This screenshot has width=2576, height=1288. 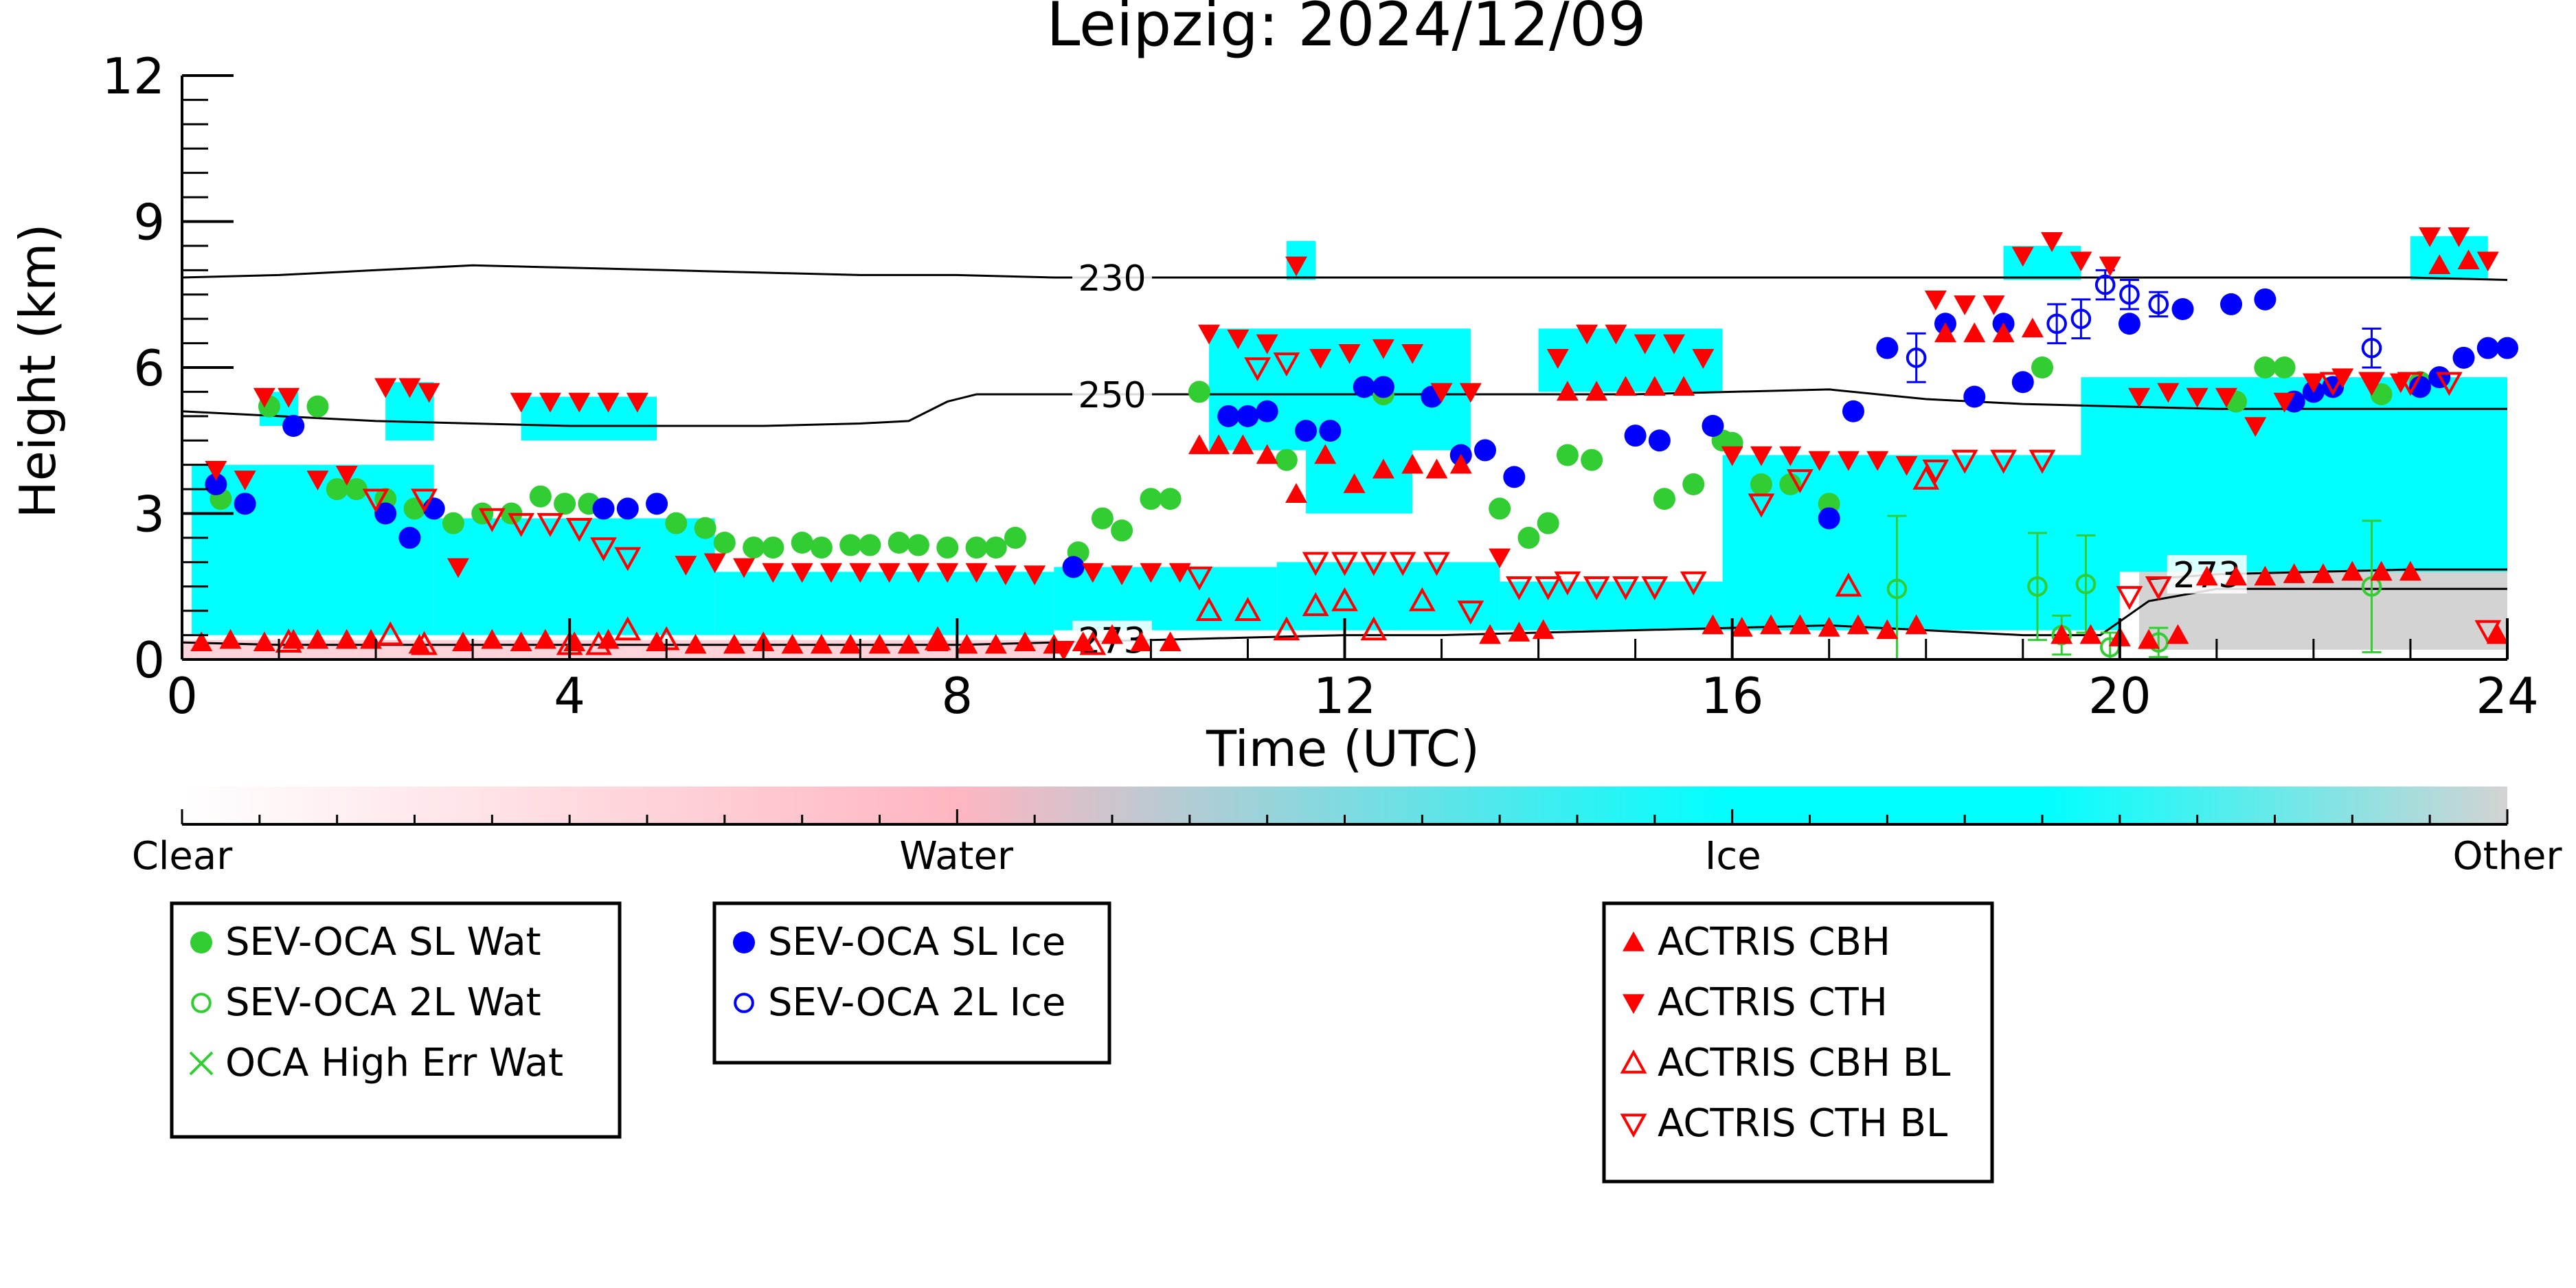 I want to click on point-sev-oca-2l-ice, so click(x=2105, y=284).